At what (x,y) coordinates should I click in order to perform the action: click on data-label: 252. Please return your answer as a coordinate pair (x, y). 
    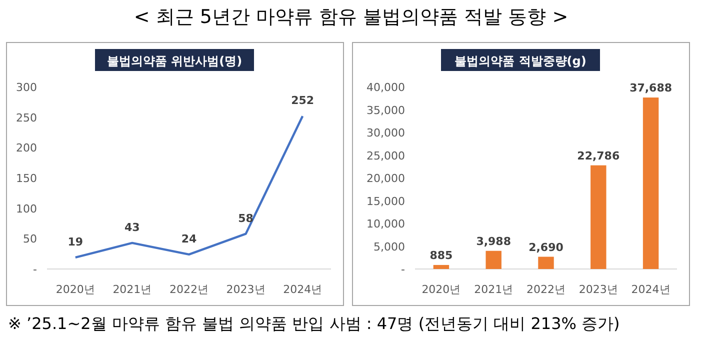
    Looking at the image, I should click on (302, 101).